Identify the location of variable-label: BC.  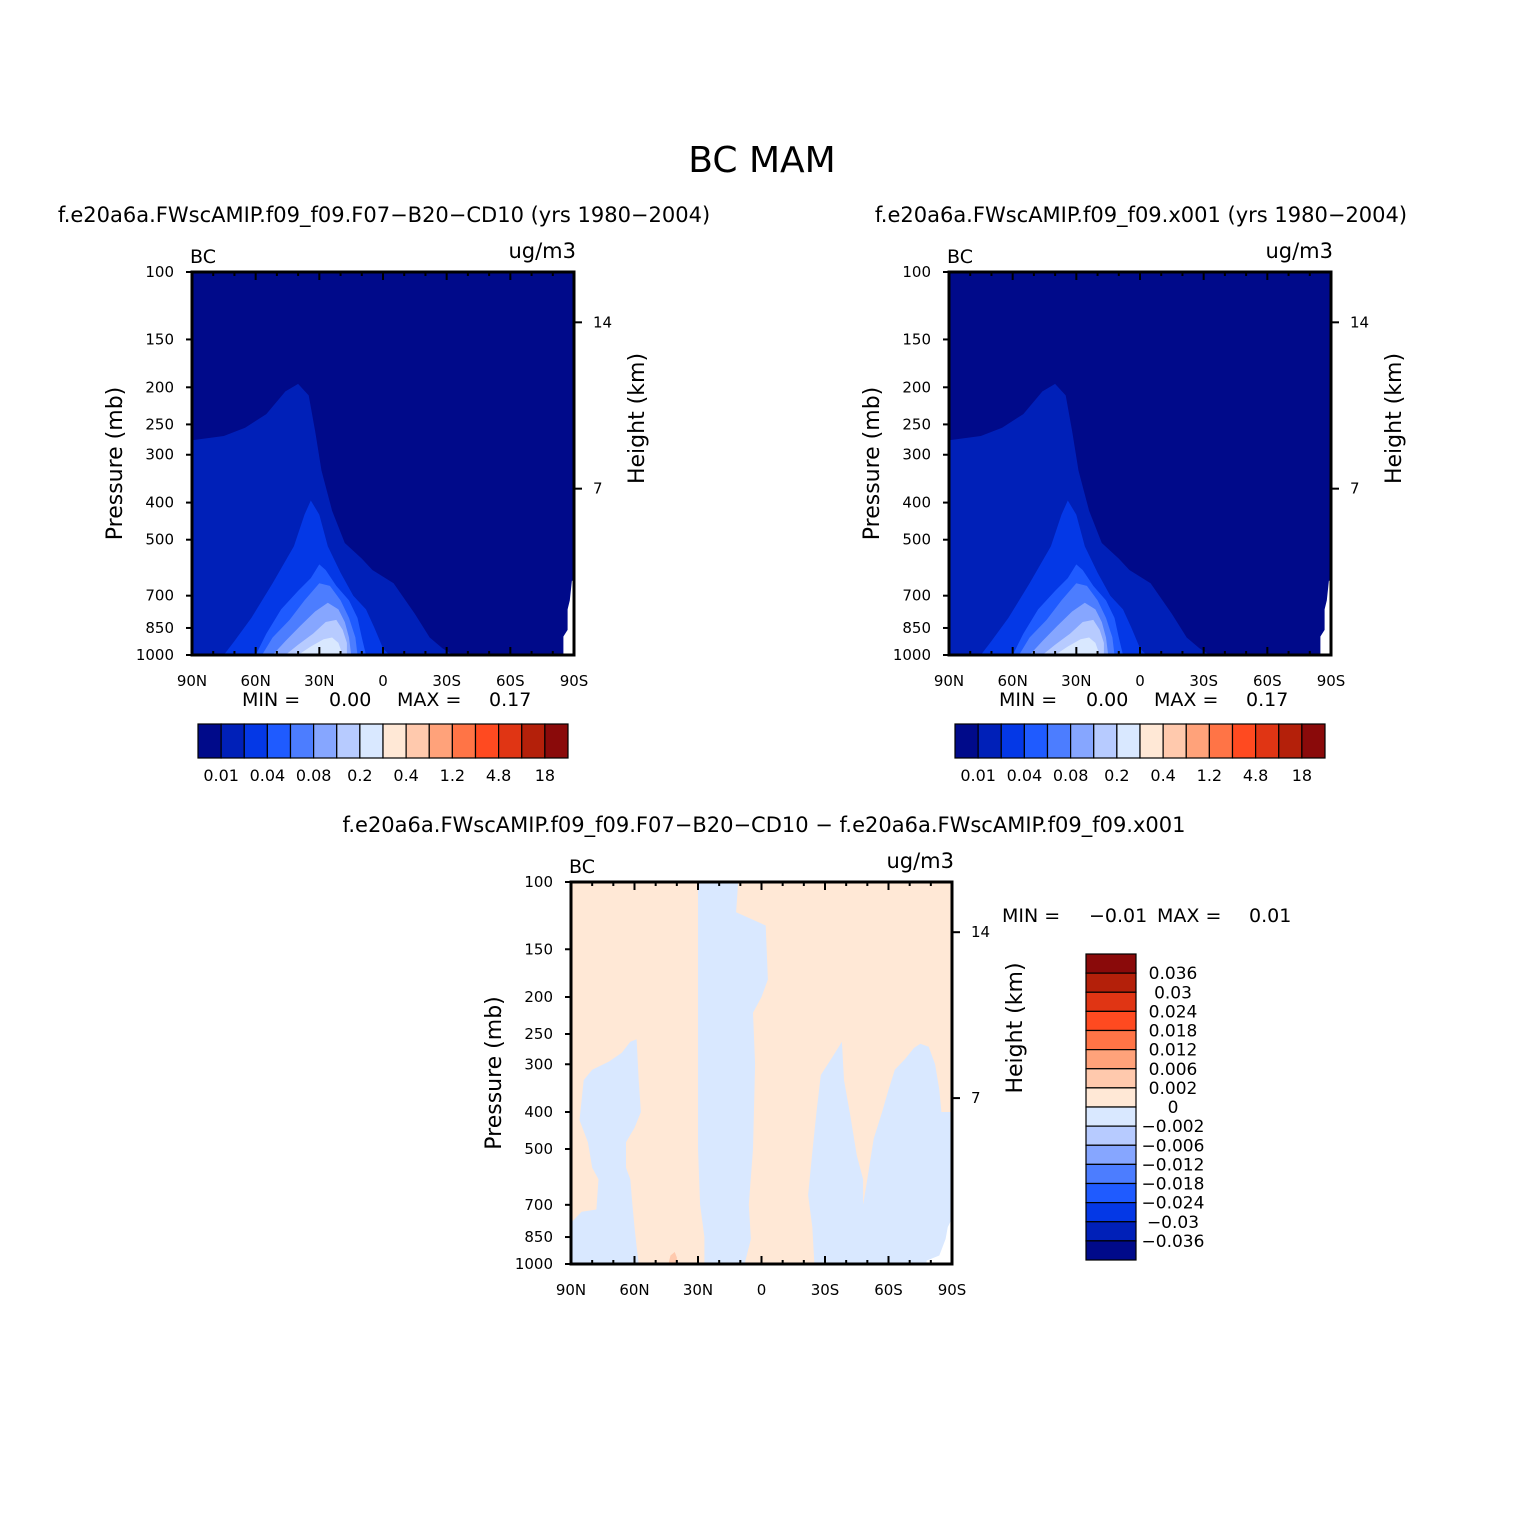
(960, 257).